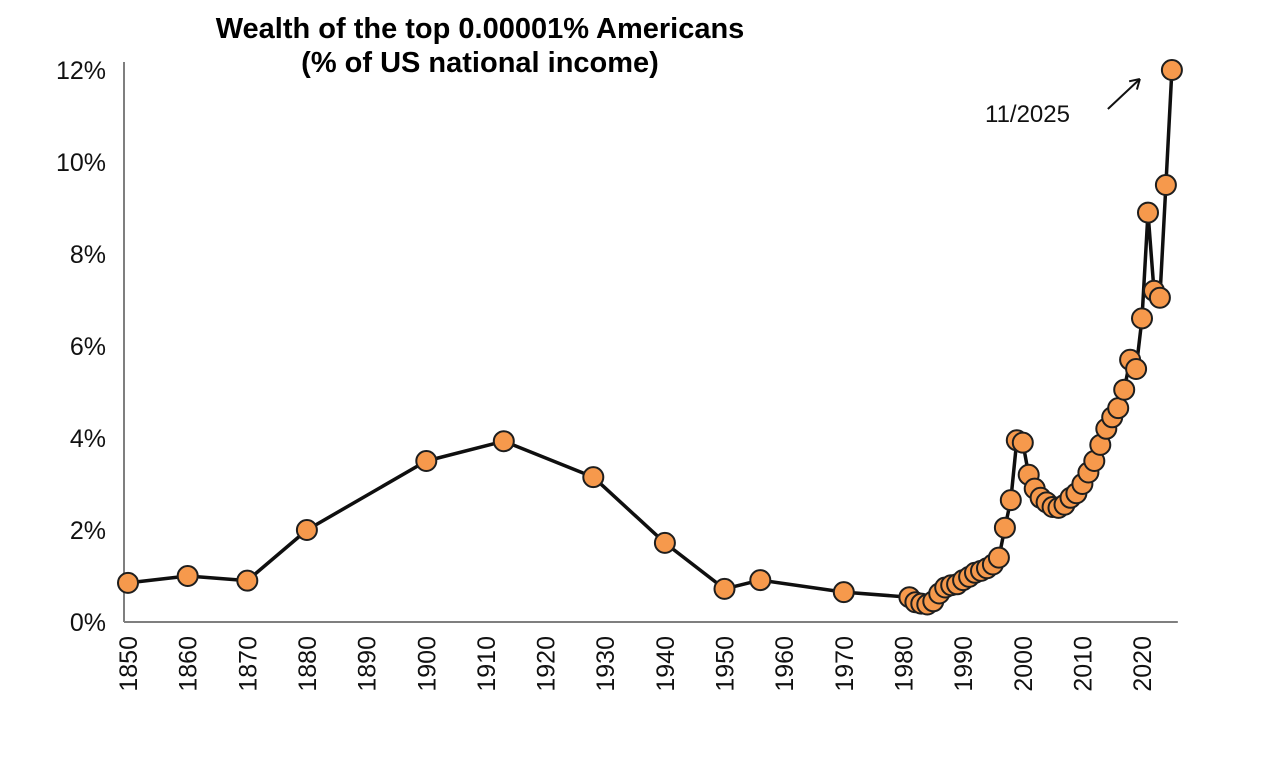 The width and height of the screenshot is (1274, 762). Describe the element at coordinates (1010, 500) in the screenshot. I see `data-point-1998` at that location.